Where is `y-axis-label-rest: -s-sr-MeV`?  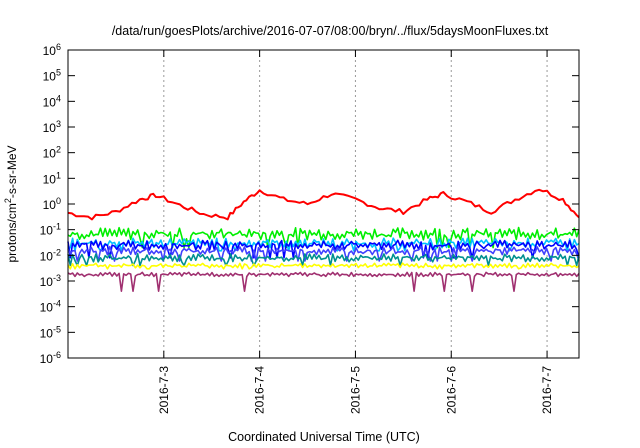
y-axis-label-rest: -s-sr-MeV is located at coordinates (12, 171).